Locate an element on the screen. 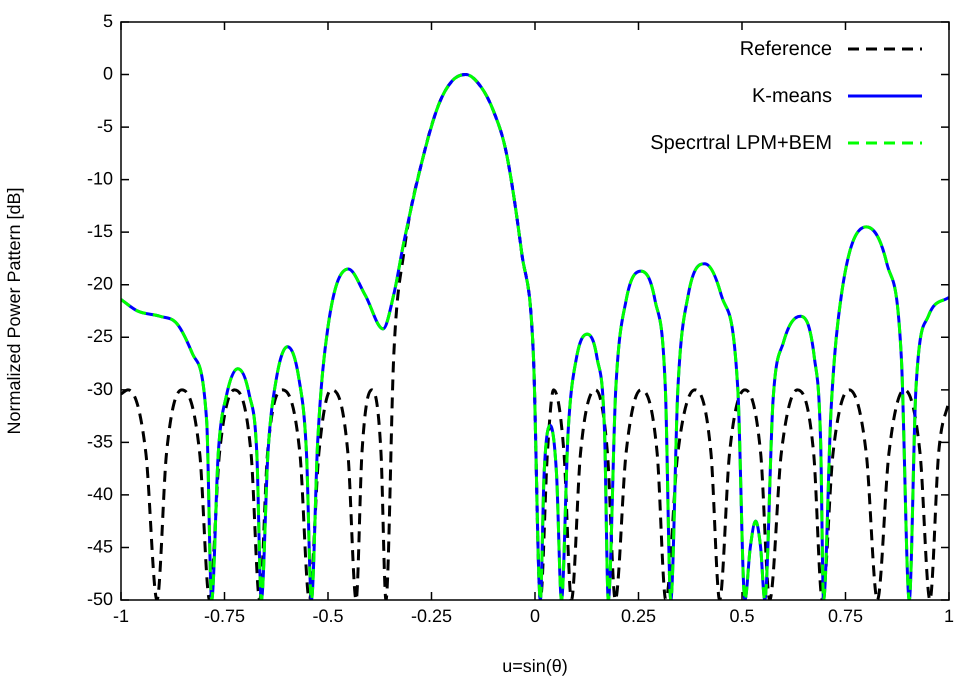  legend-label: Reference is located at coordinates (786, 49).